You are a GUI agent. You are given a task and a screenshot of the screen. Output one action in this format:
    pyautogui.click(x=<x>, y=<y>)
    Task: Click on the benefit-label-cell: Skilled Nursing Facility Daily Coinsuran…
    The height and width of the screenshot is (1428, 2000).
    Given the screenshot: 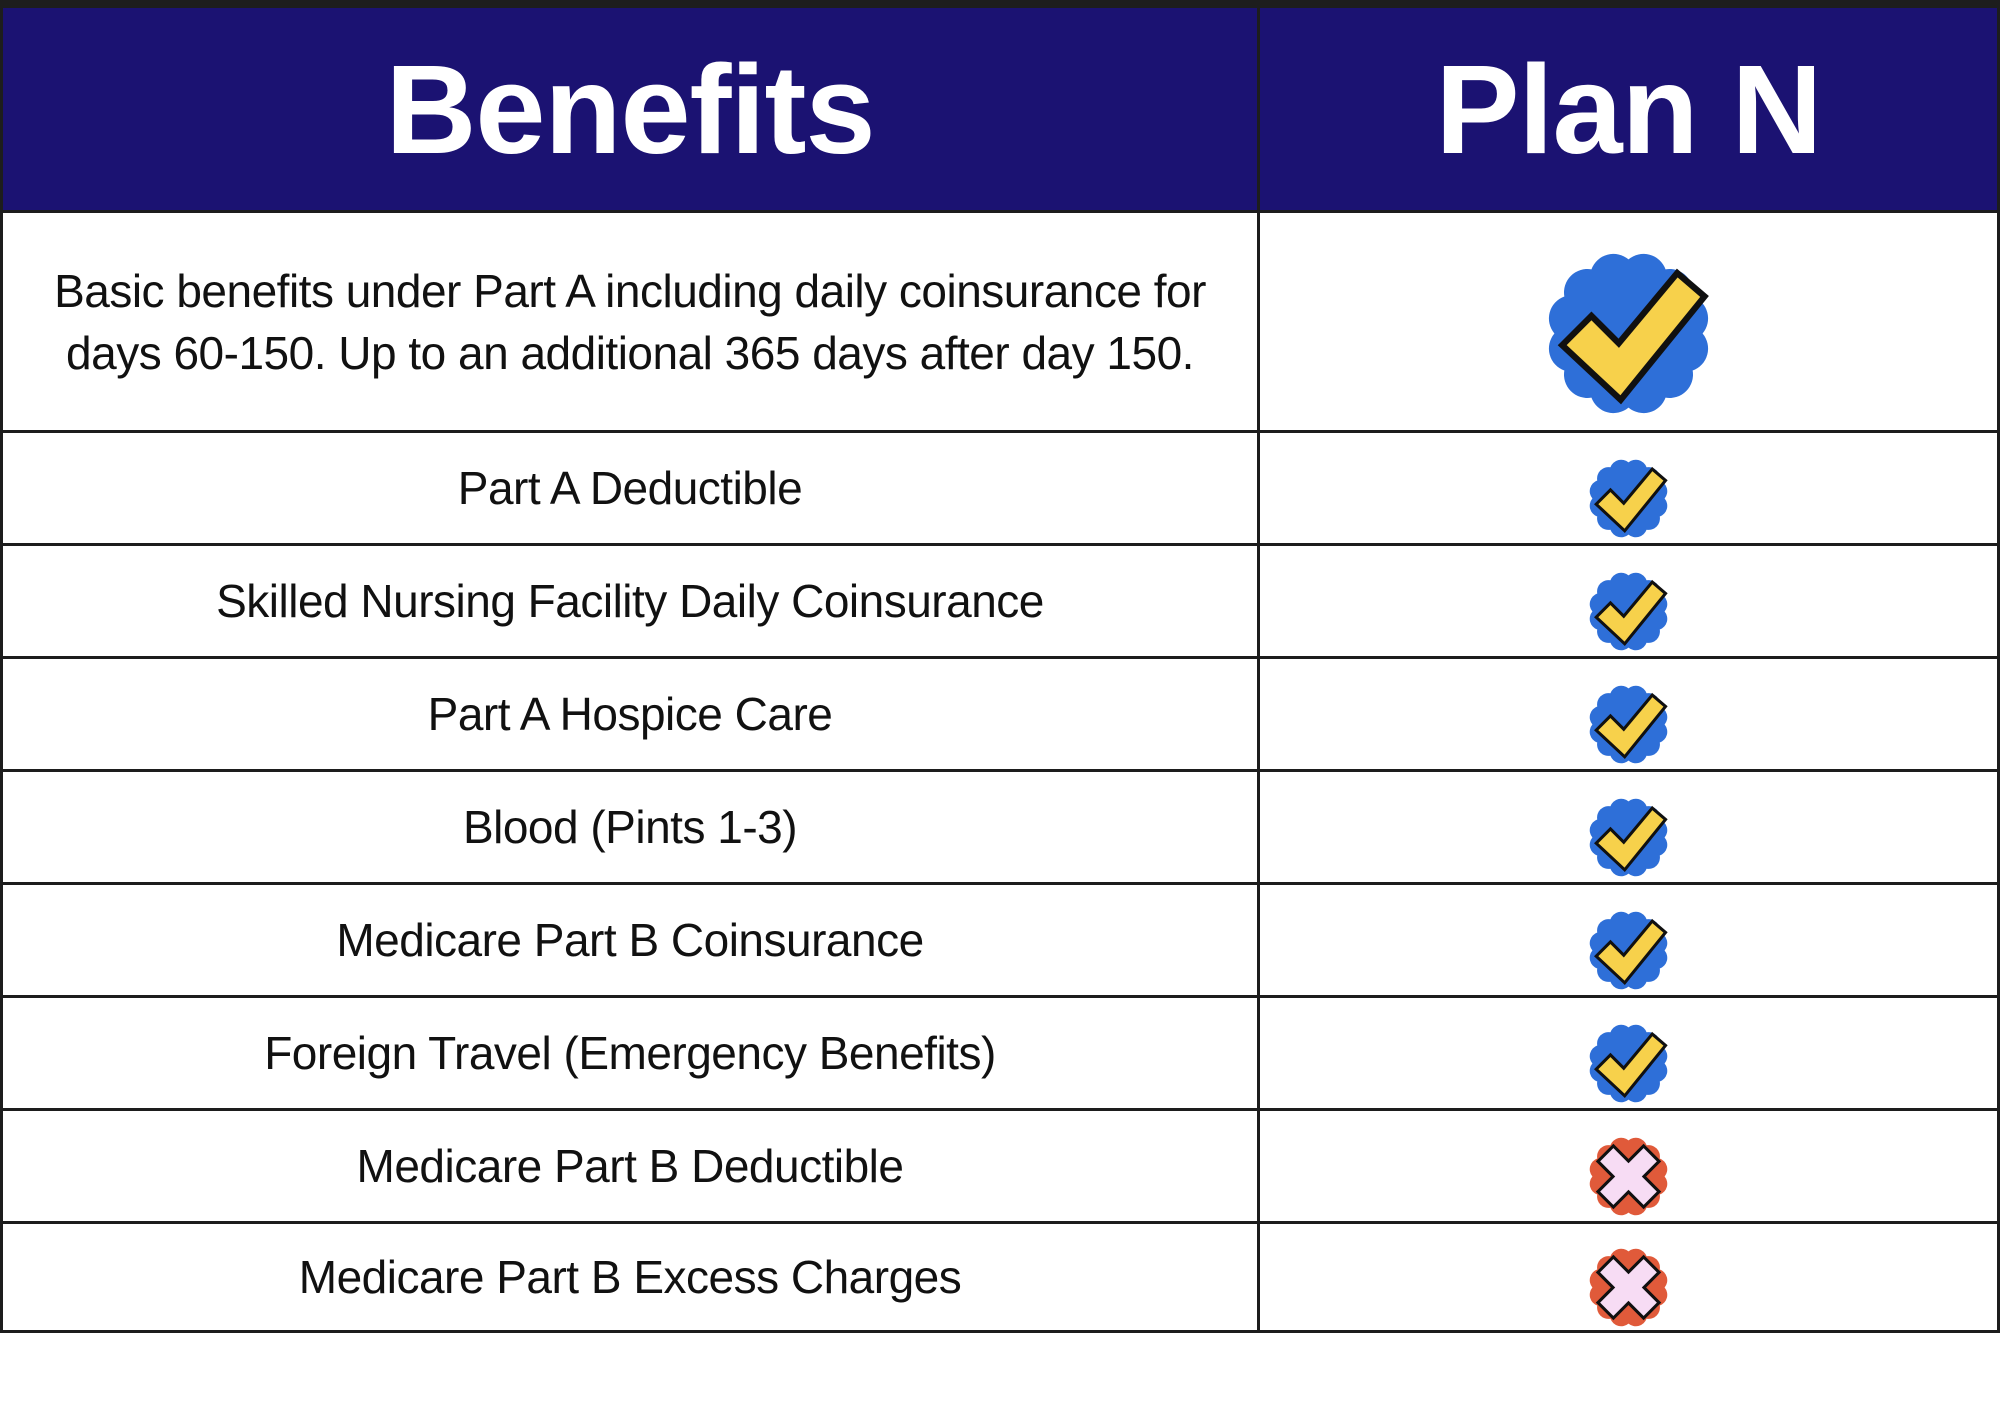 What is the action you would take?
    pyautogui.click(x=631, y=602)
    